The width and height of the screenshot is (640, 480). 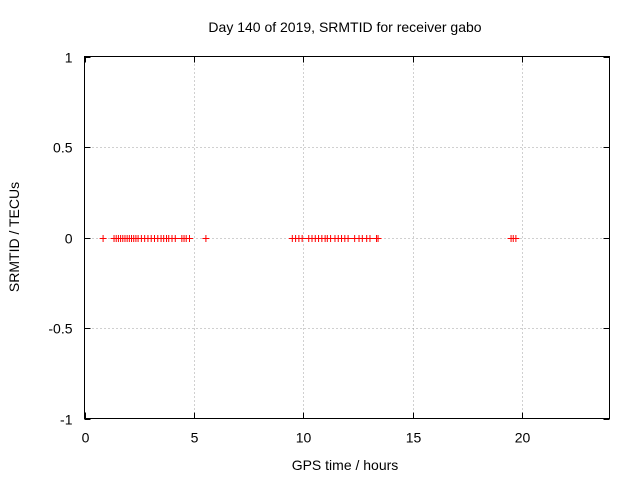 I want to click on x-tick-label-3: 15, so click(x=414, y=438).